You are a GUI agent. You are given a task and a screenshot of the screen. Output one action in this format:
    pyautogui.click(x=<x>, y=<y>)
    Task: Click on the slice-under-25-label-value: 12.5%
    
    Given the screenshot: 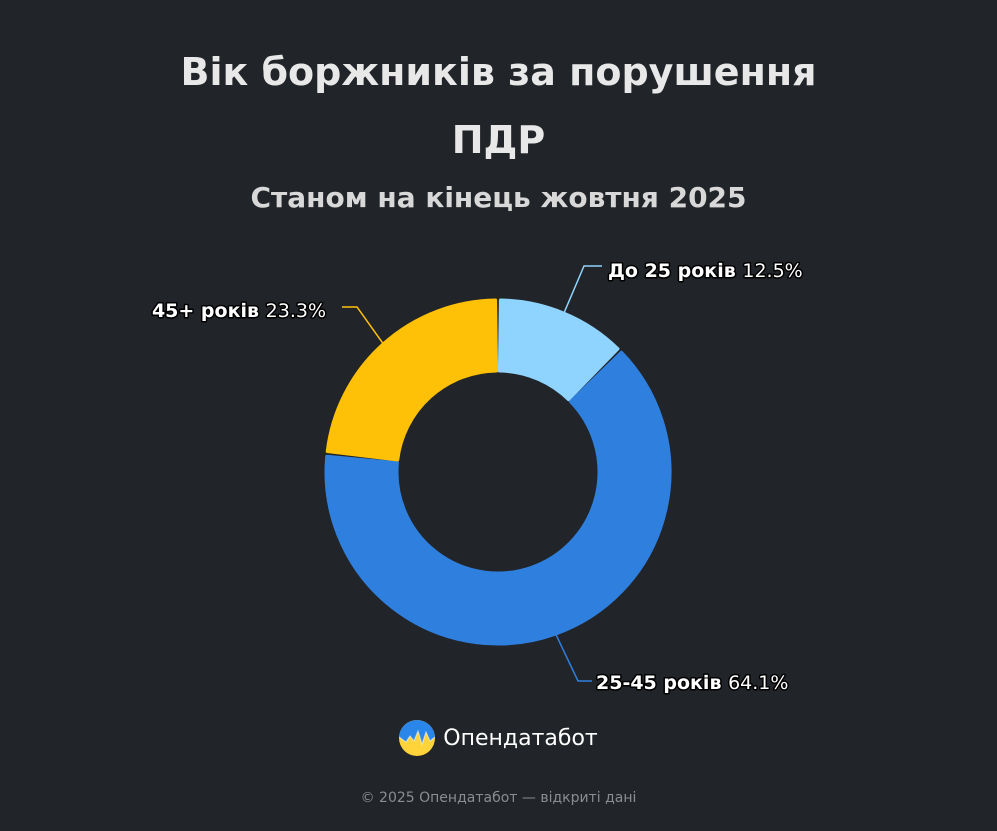 What is the action you would take?
    pyautogui.click(x=772, y=271)
    